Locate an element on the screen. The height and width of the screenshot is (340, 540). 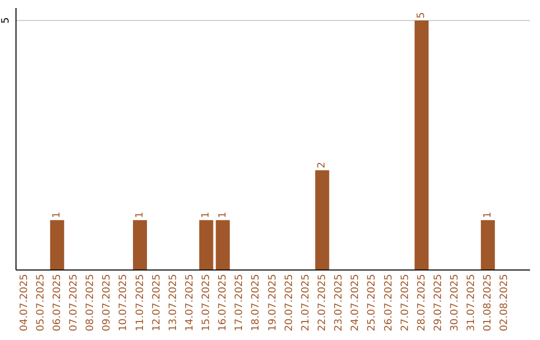
x-tick-label: 11.07.2025 is located at coordinates (140, 303).